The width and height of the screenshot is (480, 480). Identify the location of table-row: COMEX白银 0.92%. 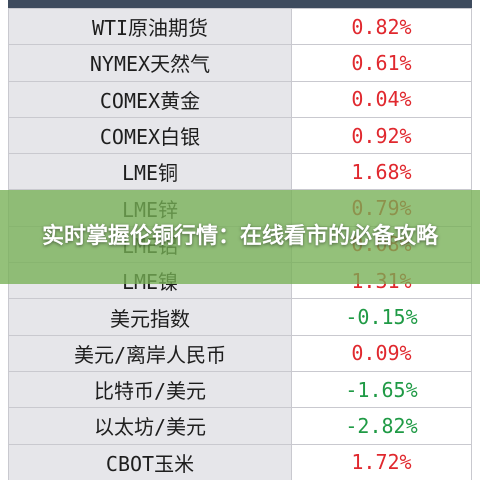
(240, 135).